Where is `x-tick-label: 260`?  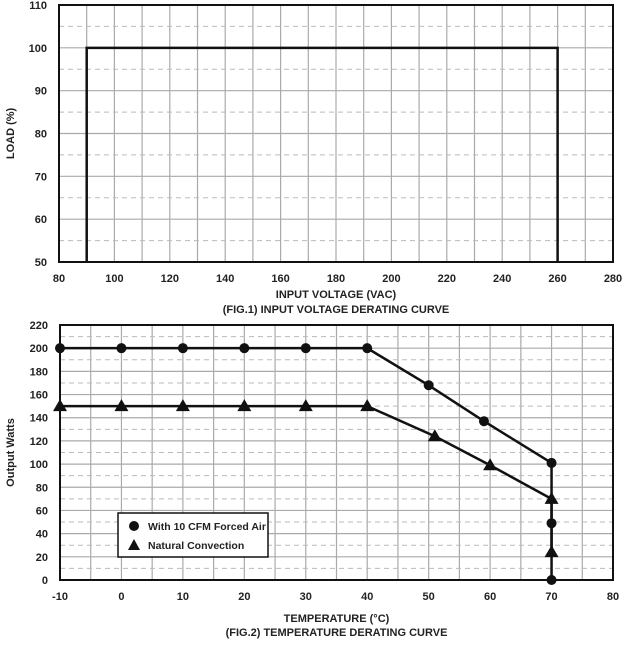
x-tick-label: 260 is located at coordinates (557, 279).